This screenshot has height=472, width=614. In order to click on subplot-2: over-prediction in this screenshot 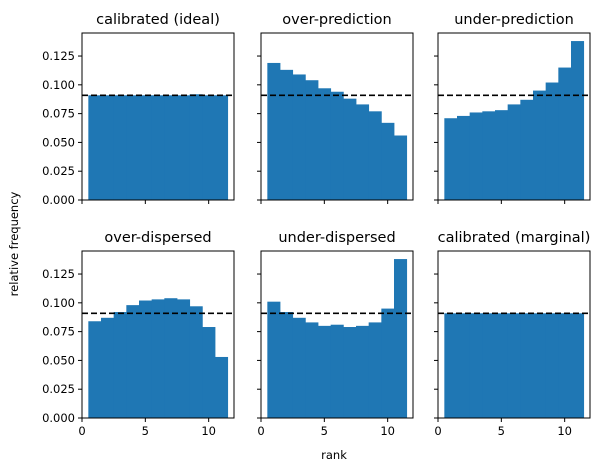, I will do `click(335, 108)`.